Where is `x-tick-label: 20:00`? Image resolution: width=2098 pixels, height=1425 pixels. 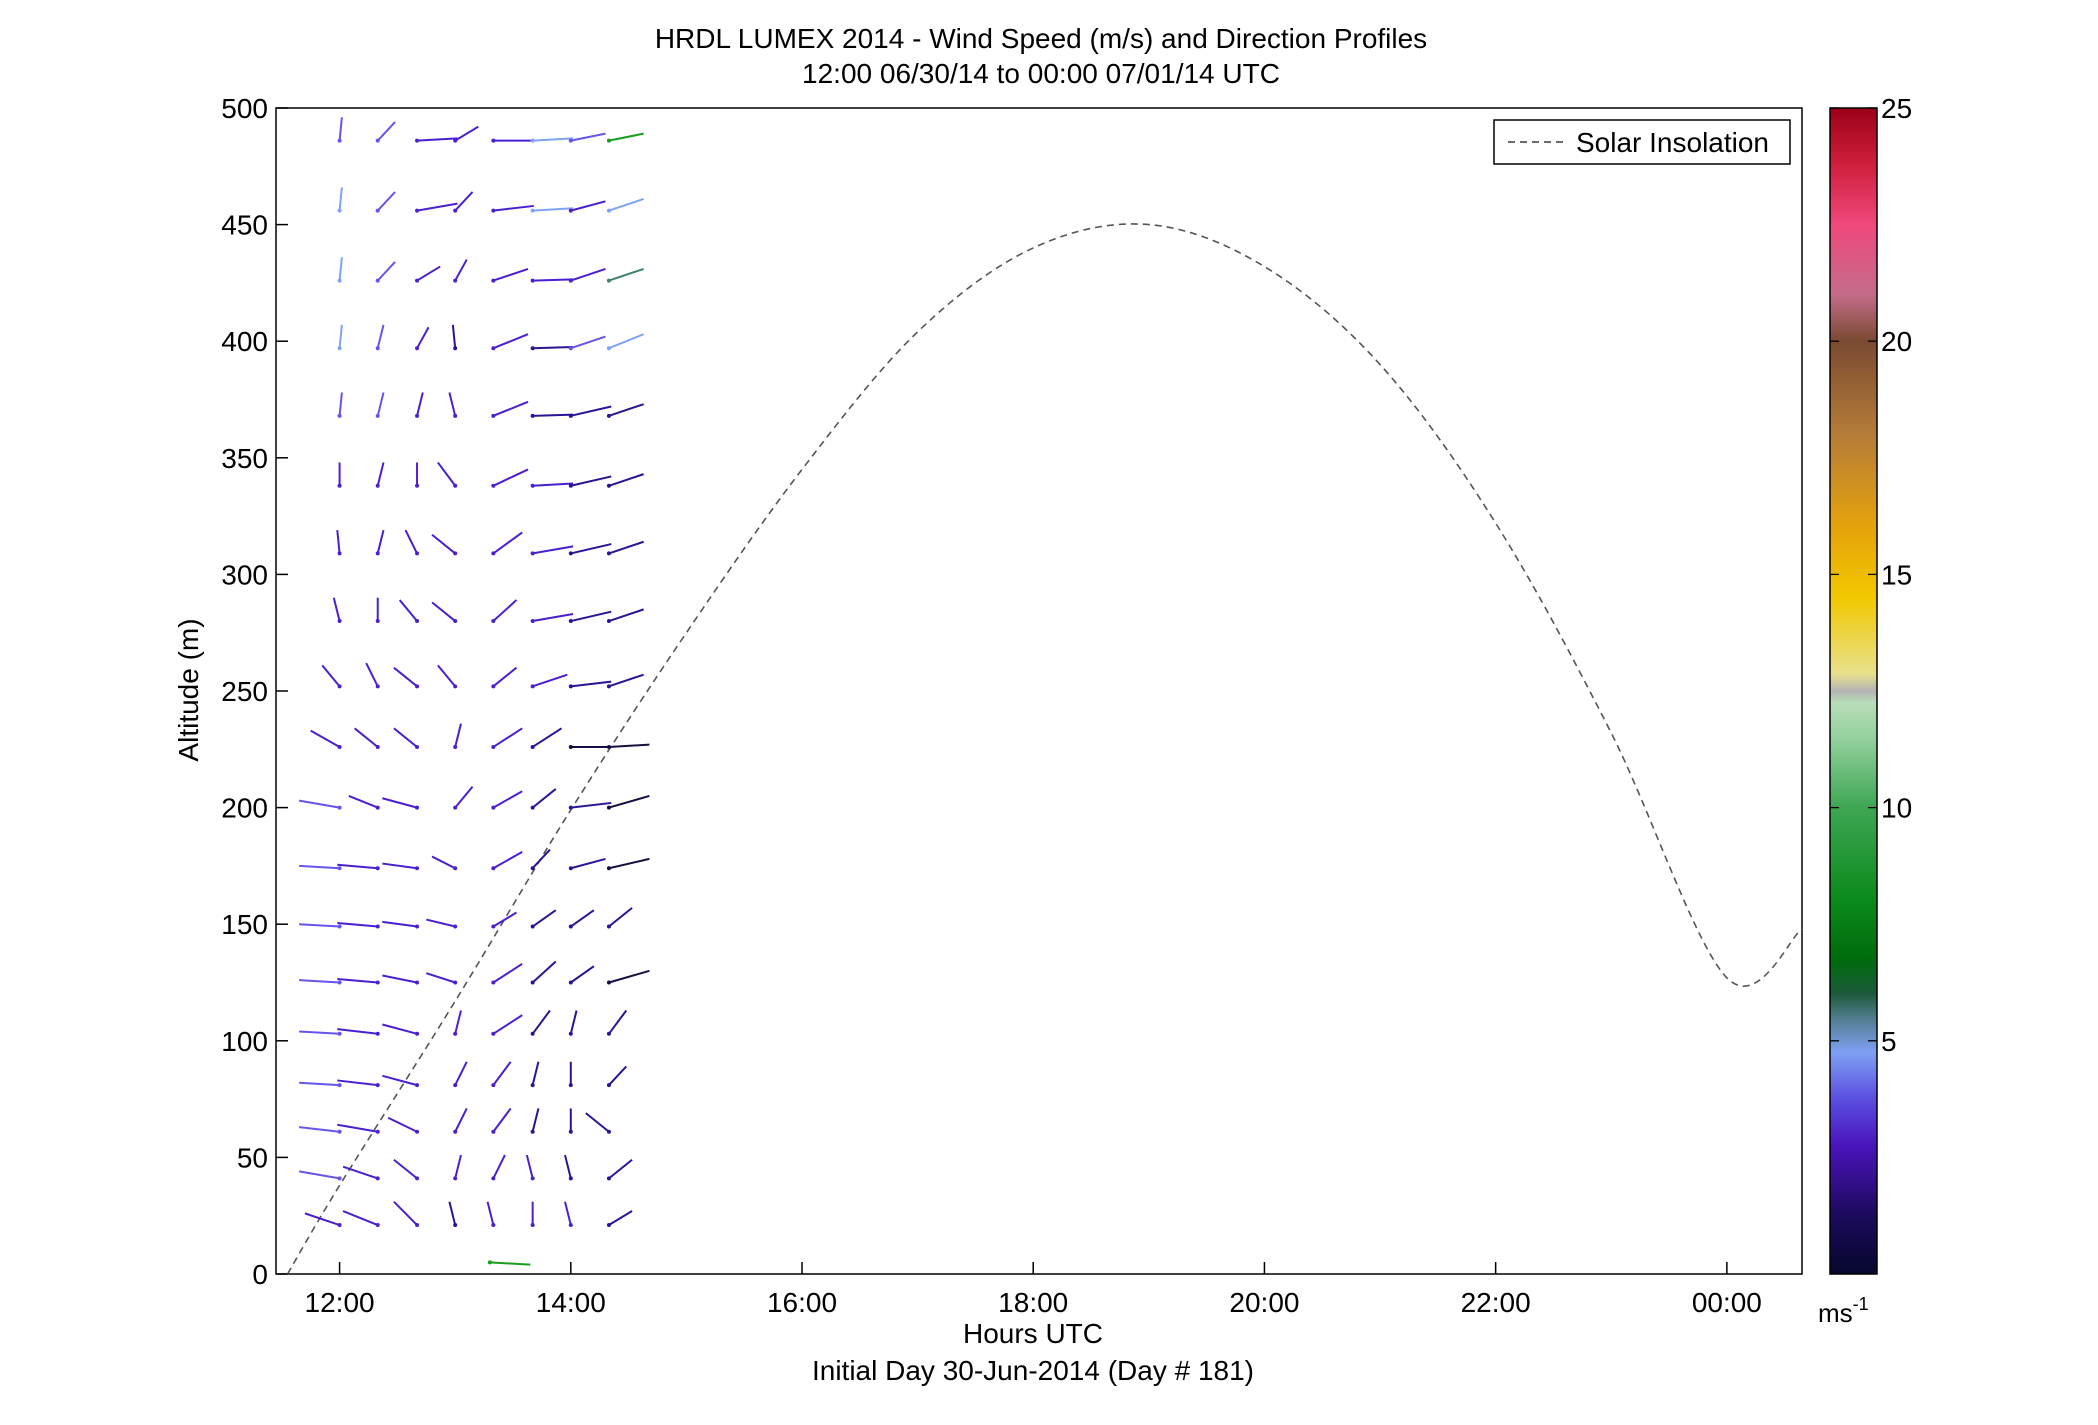 x-tick-label: 20:00 is located at coordinates (1264, 1302).